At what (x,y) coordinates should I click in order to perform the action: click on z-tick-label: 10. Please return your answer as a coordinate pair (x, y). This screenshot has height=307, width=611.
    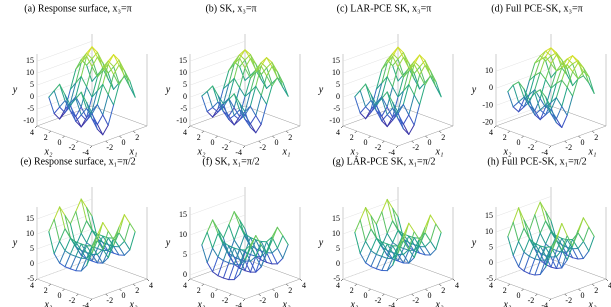
    Looking at the image, I should click on (183, 234).